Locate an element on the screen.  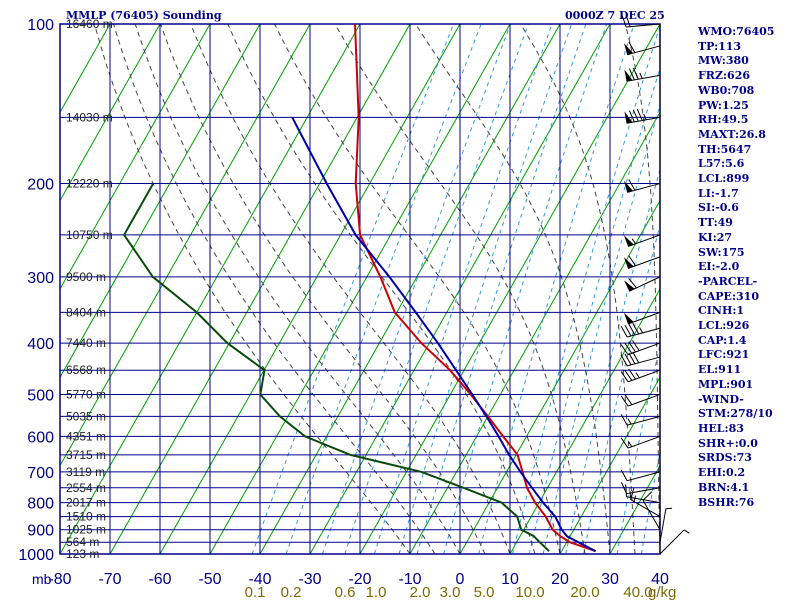
sounding-param: MAXT:26.8 is located at coordinates (732, 134).